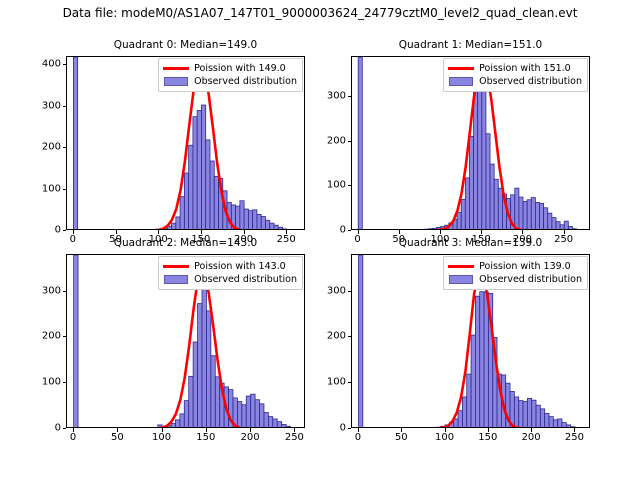  I want to click on y-tick-label: 400, so click(51, 64).